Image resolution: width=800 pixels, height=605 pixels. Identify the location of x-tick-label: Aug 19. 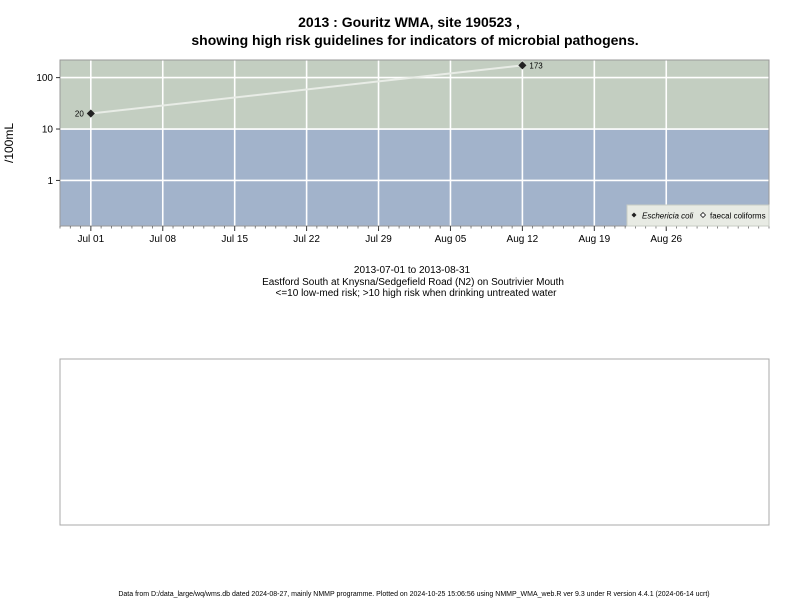
(594, 239).